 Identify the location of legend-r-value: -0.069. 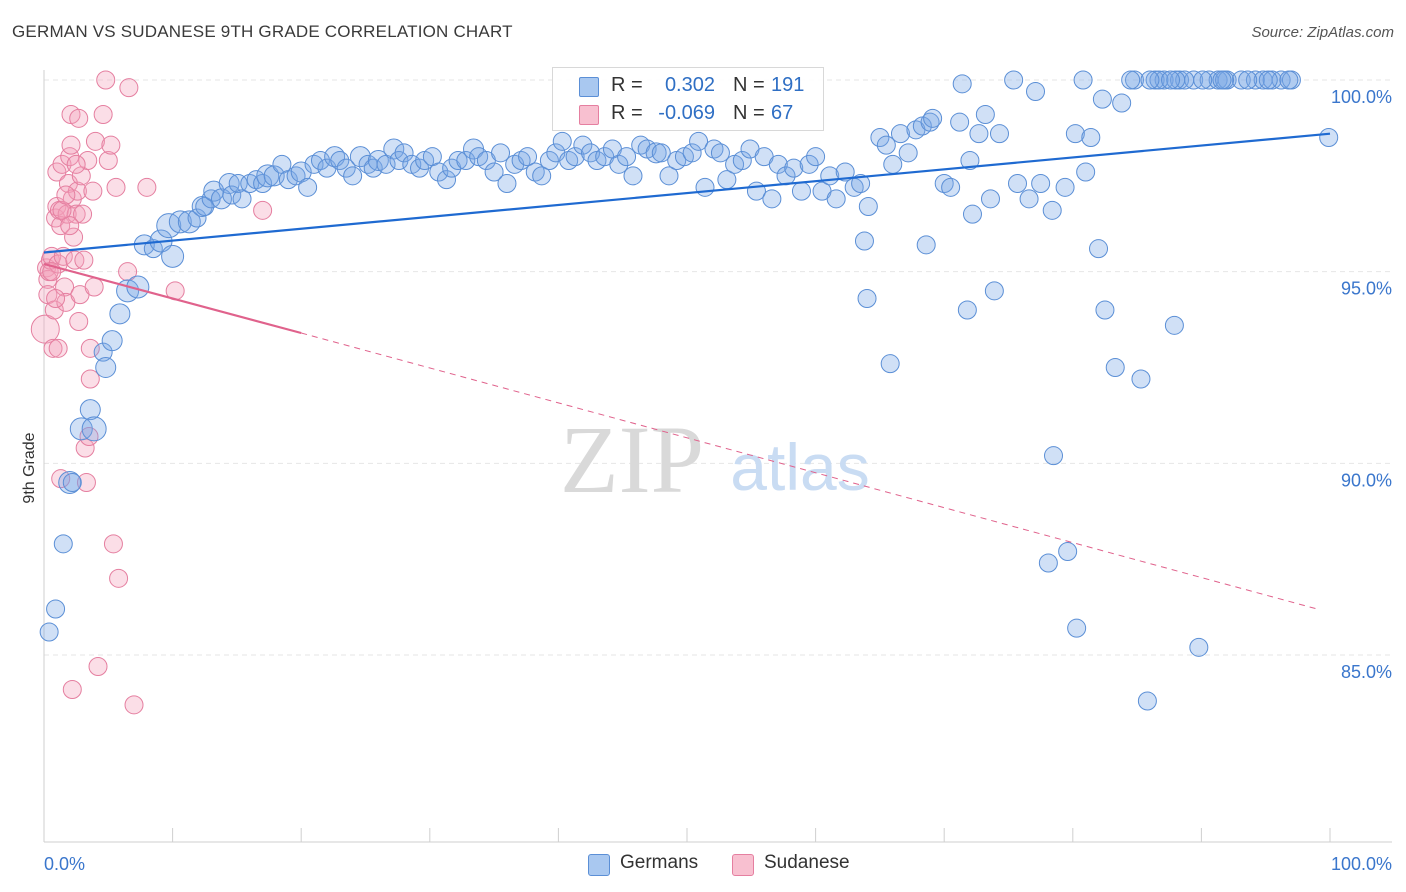
(686, 113).